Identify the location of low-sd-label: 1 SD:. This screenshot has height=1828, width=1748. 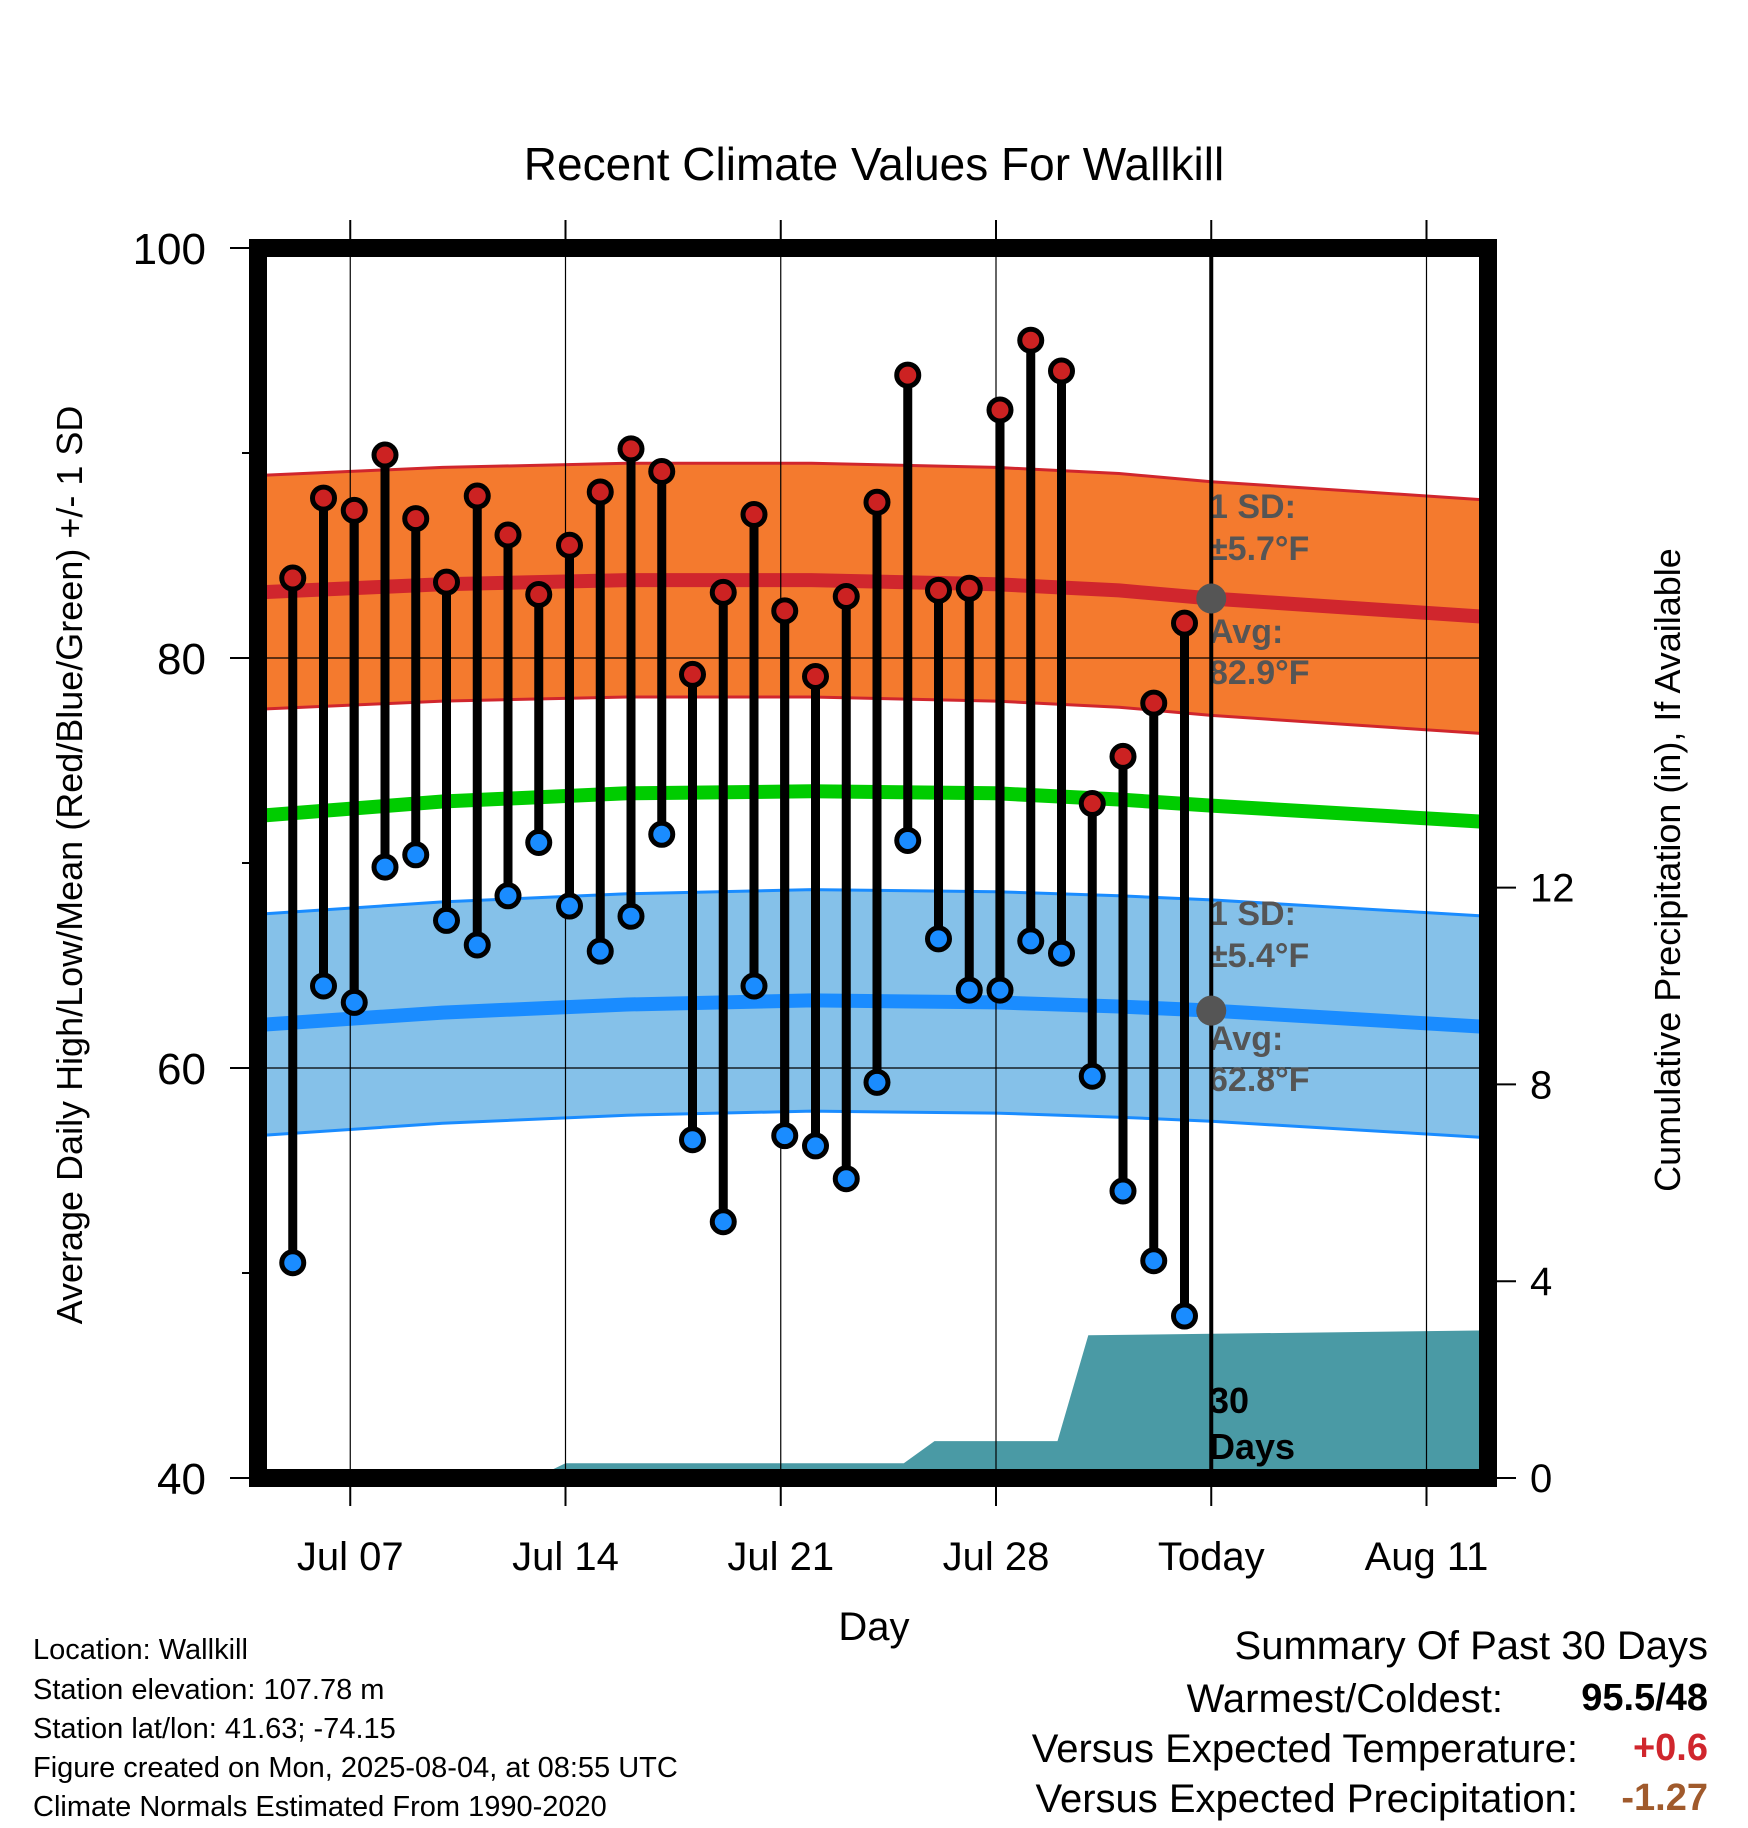
(1252, 914).